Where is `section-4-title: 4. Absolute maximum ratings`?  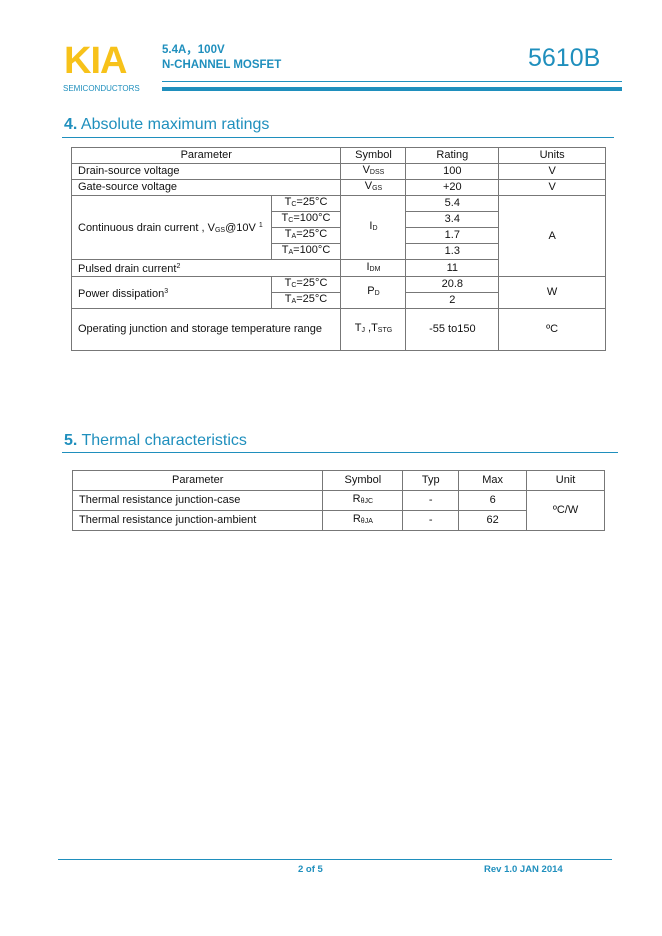
section-4-title: 4. Absolute maximum ratings is located at coordinates (166, 125).